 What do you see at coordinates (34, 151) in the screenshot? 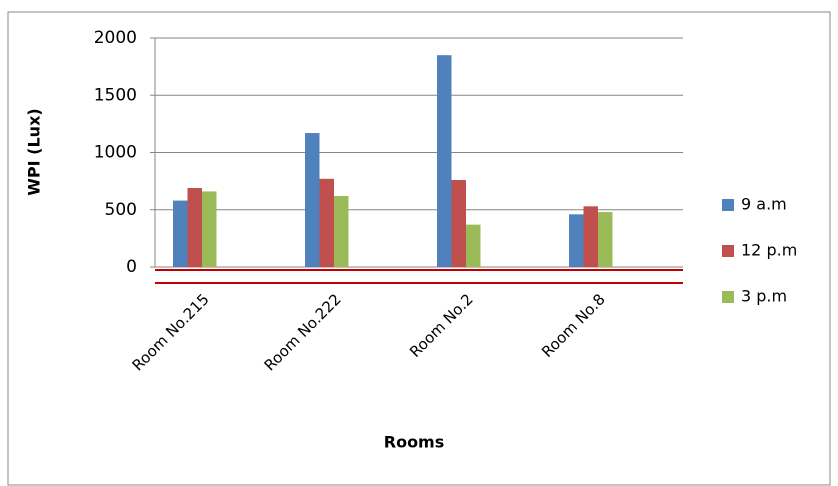
I see `y-axis-title: WPI (Lux)` at bounding box center [34, 151].